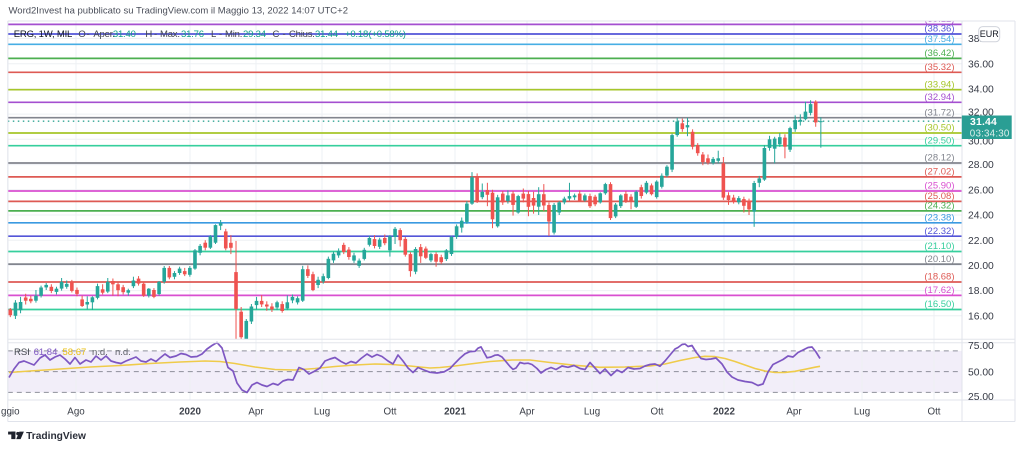 The height and width of the screenshot is (450, 1024). What do you see at coordinates (75, 352) in the screenshot?
I see `svg-text: 58.67` at bounding box center [75, 352].